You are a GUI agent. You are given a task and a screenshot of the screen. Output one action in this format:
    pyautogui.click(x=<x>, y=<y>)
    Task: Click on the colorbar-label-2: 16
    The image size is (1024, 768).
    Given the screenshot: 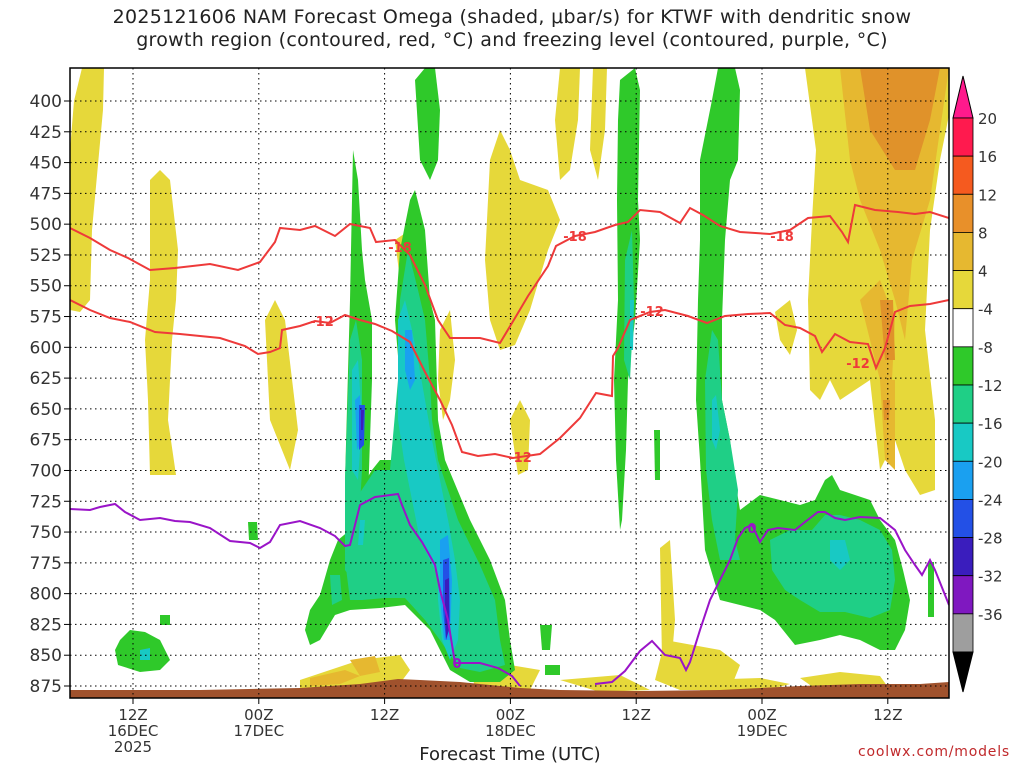 What is the action you would take?
    pyautogui.click(x=987, y=157)
    